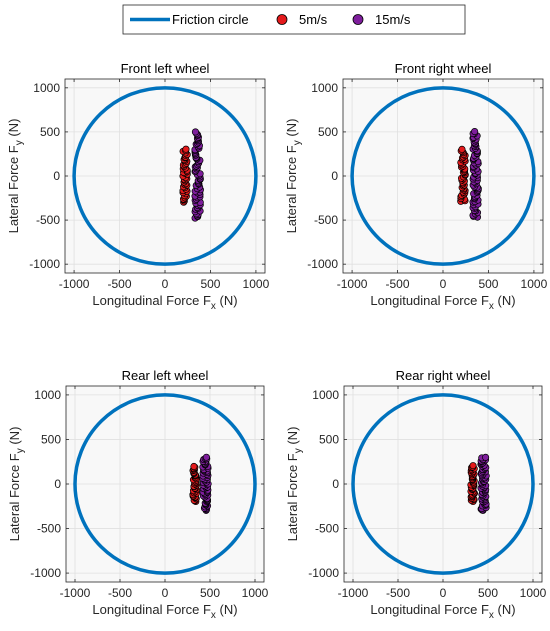  I want to click on subplot-title: Front right wheel, so click(443, 68).